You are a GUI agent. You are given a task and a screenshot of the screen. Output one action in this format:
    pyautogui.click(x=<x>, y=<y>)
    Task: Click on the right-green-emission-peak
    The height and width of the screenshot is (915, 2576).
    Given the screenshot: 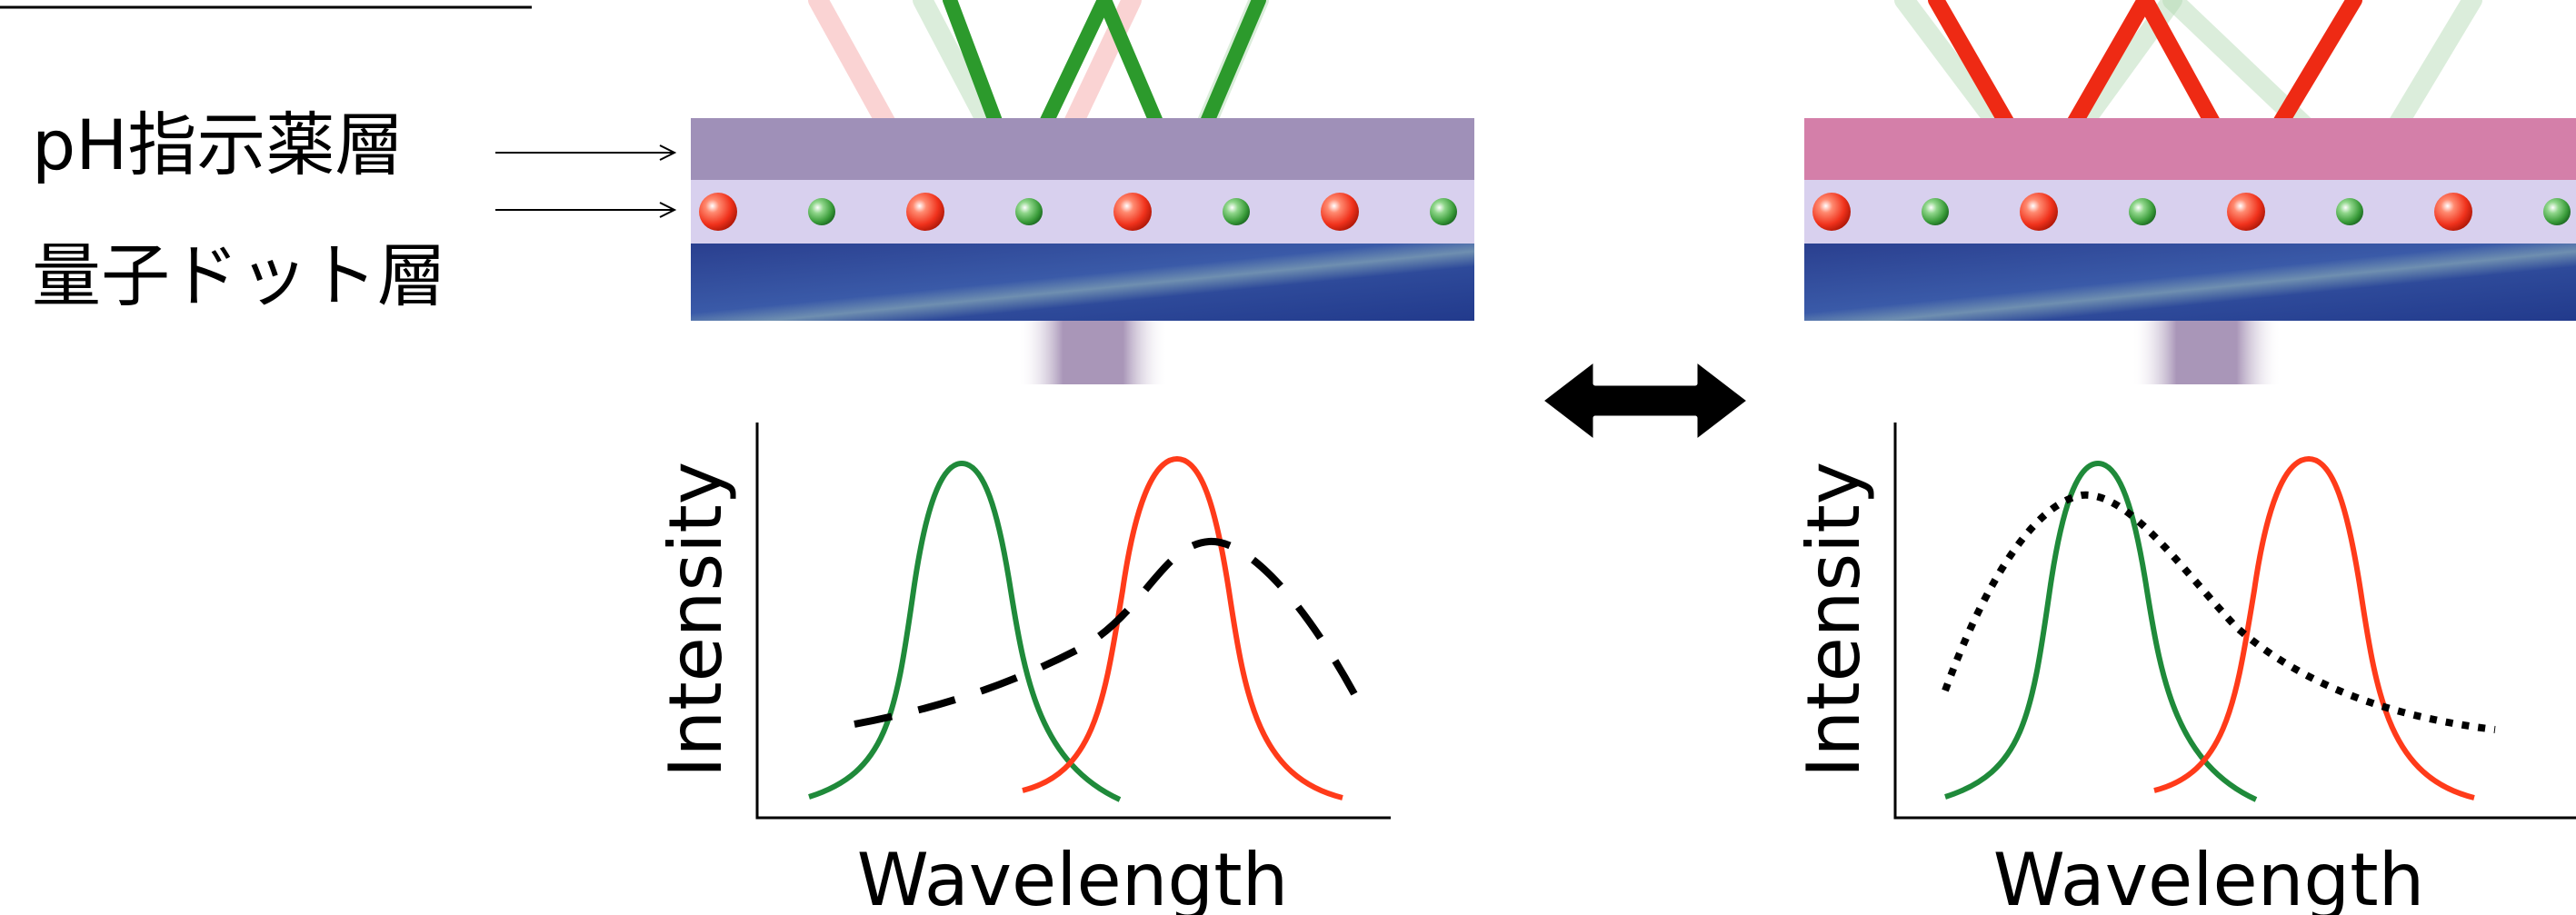 What is the action you would take?
    pyautogui.click(x=2101, y=631)
    